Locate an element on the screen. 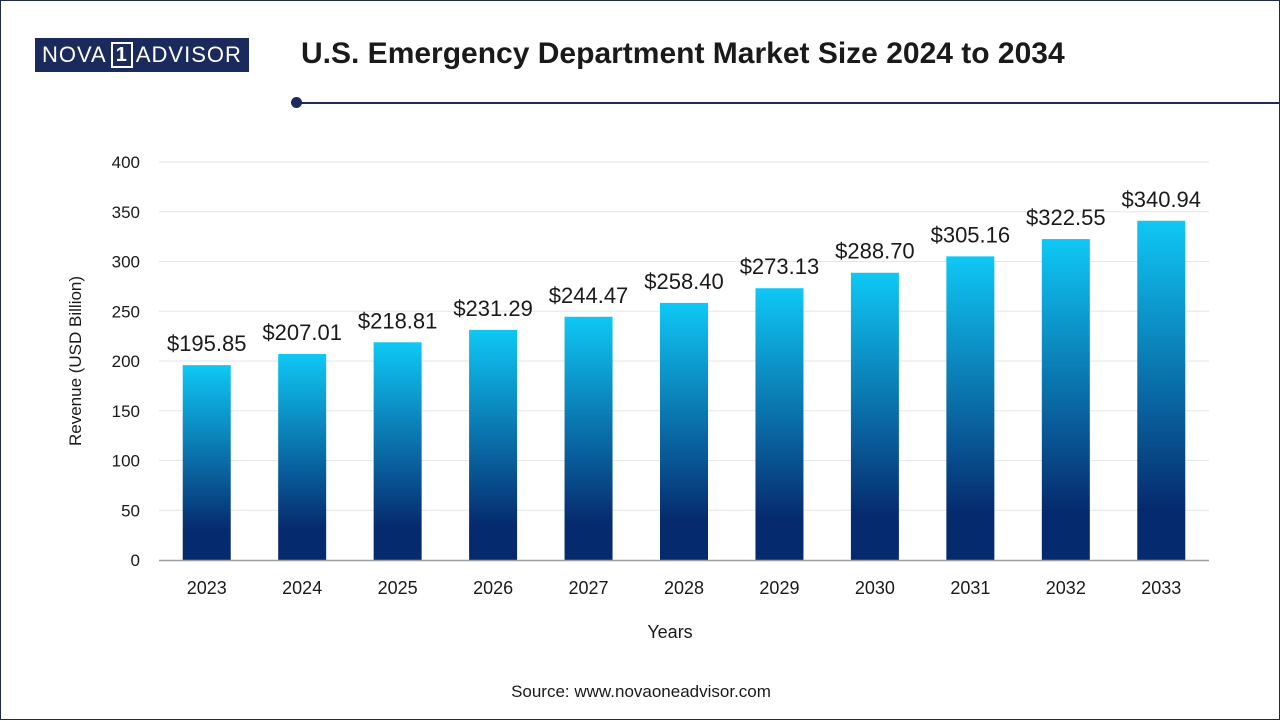 This screenshot has height=721, width=1280. bar-2032 is located at coordinates (1065, 399).